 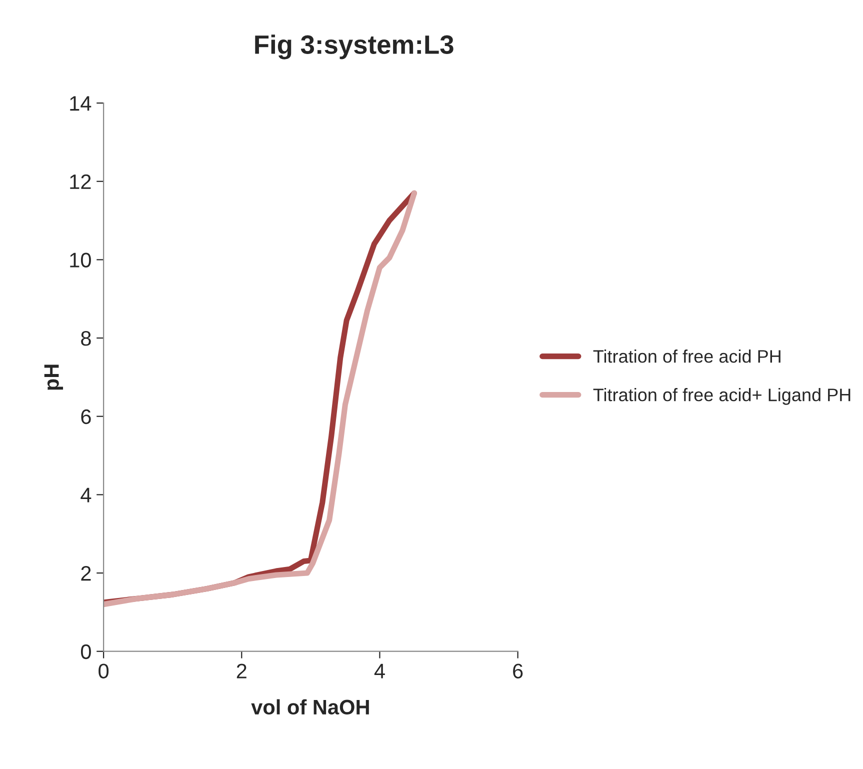 I want to click on y-axis-title: pH, so click(x=54, y=377).